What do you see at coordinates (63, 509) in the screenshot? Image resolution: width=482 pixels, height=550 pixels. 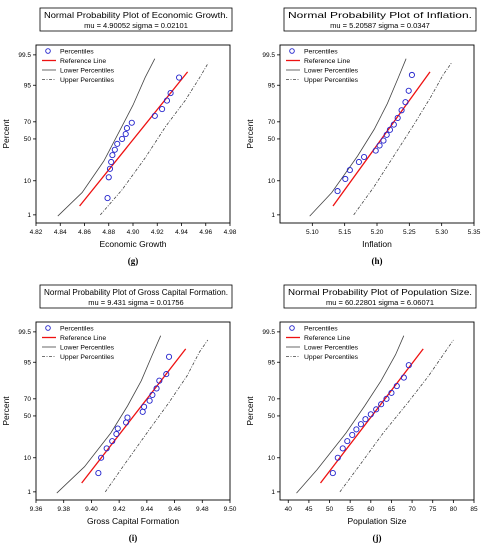 I see `x-tick-label: 9.38` at bounding box center [63, 509].